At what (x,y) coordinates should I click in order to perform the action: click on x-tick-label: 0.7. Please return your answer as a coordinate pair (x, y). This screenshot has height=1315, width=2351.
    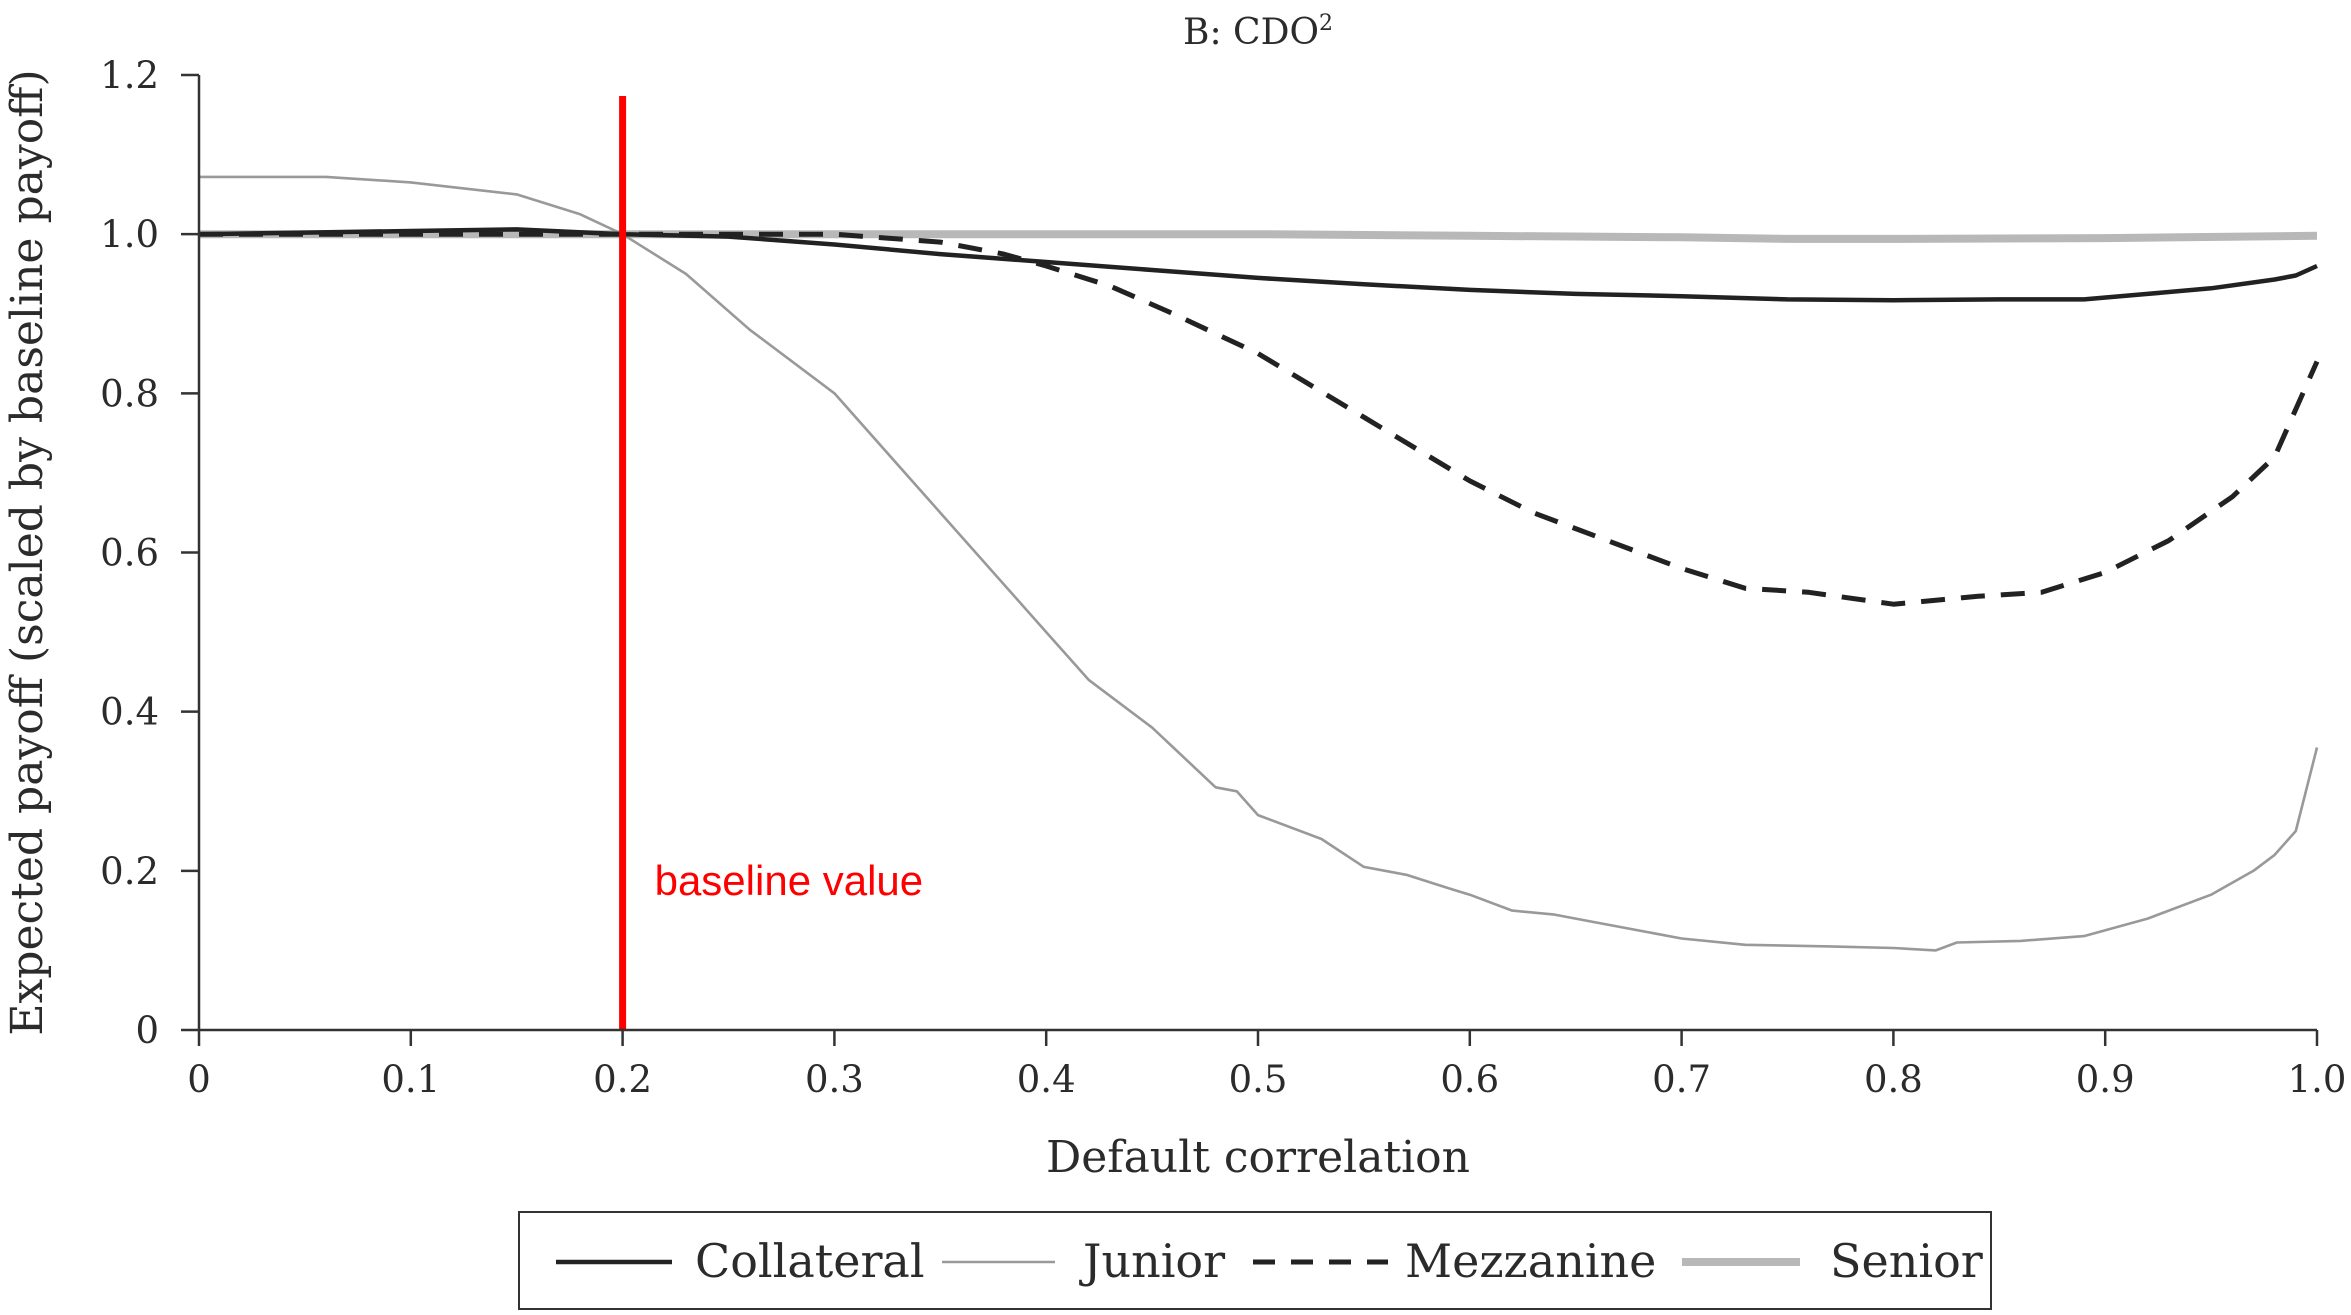
    Looking at the image, I should click on (1681, 1079).